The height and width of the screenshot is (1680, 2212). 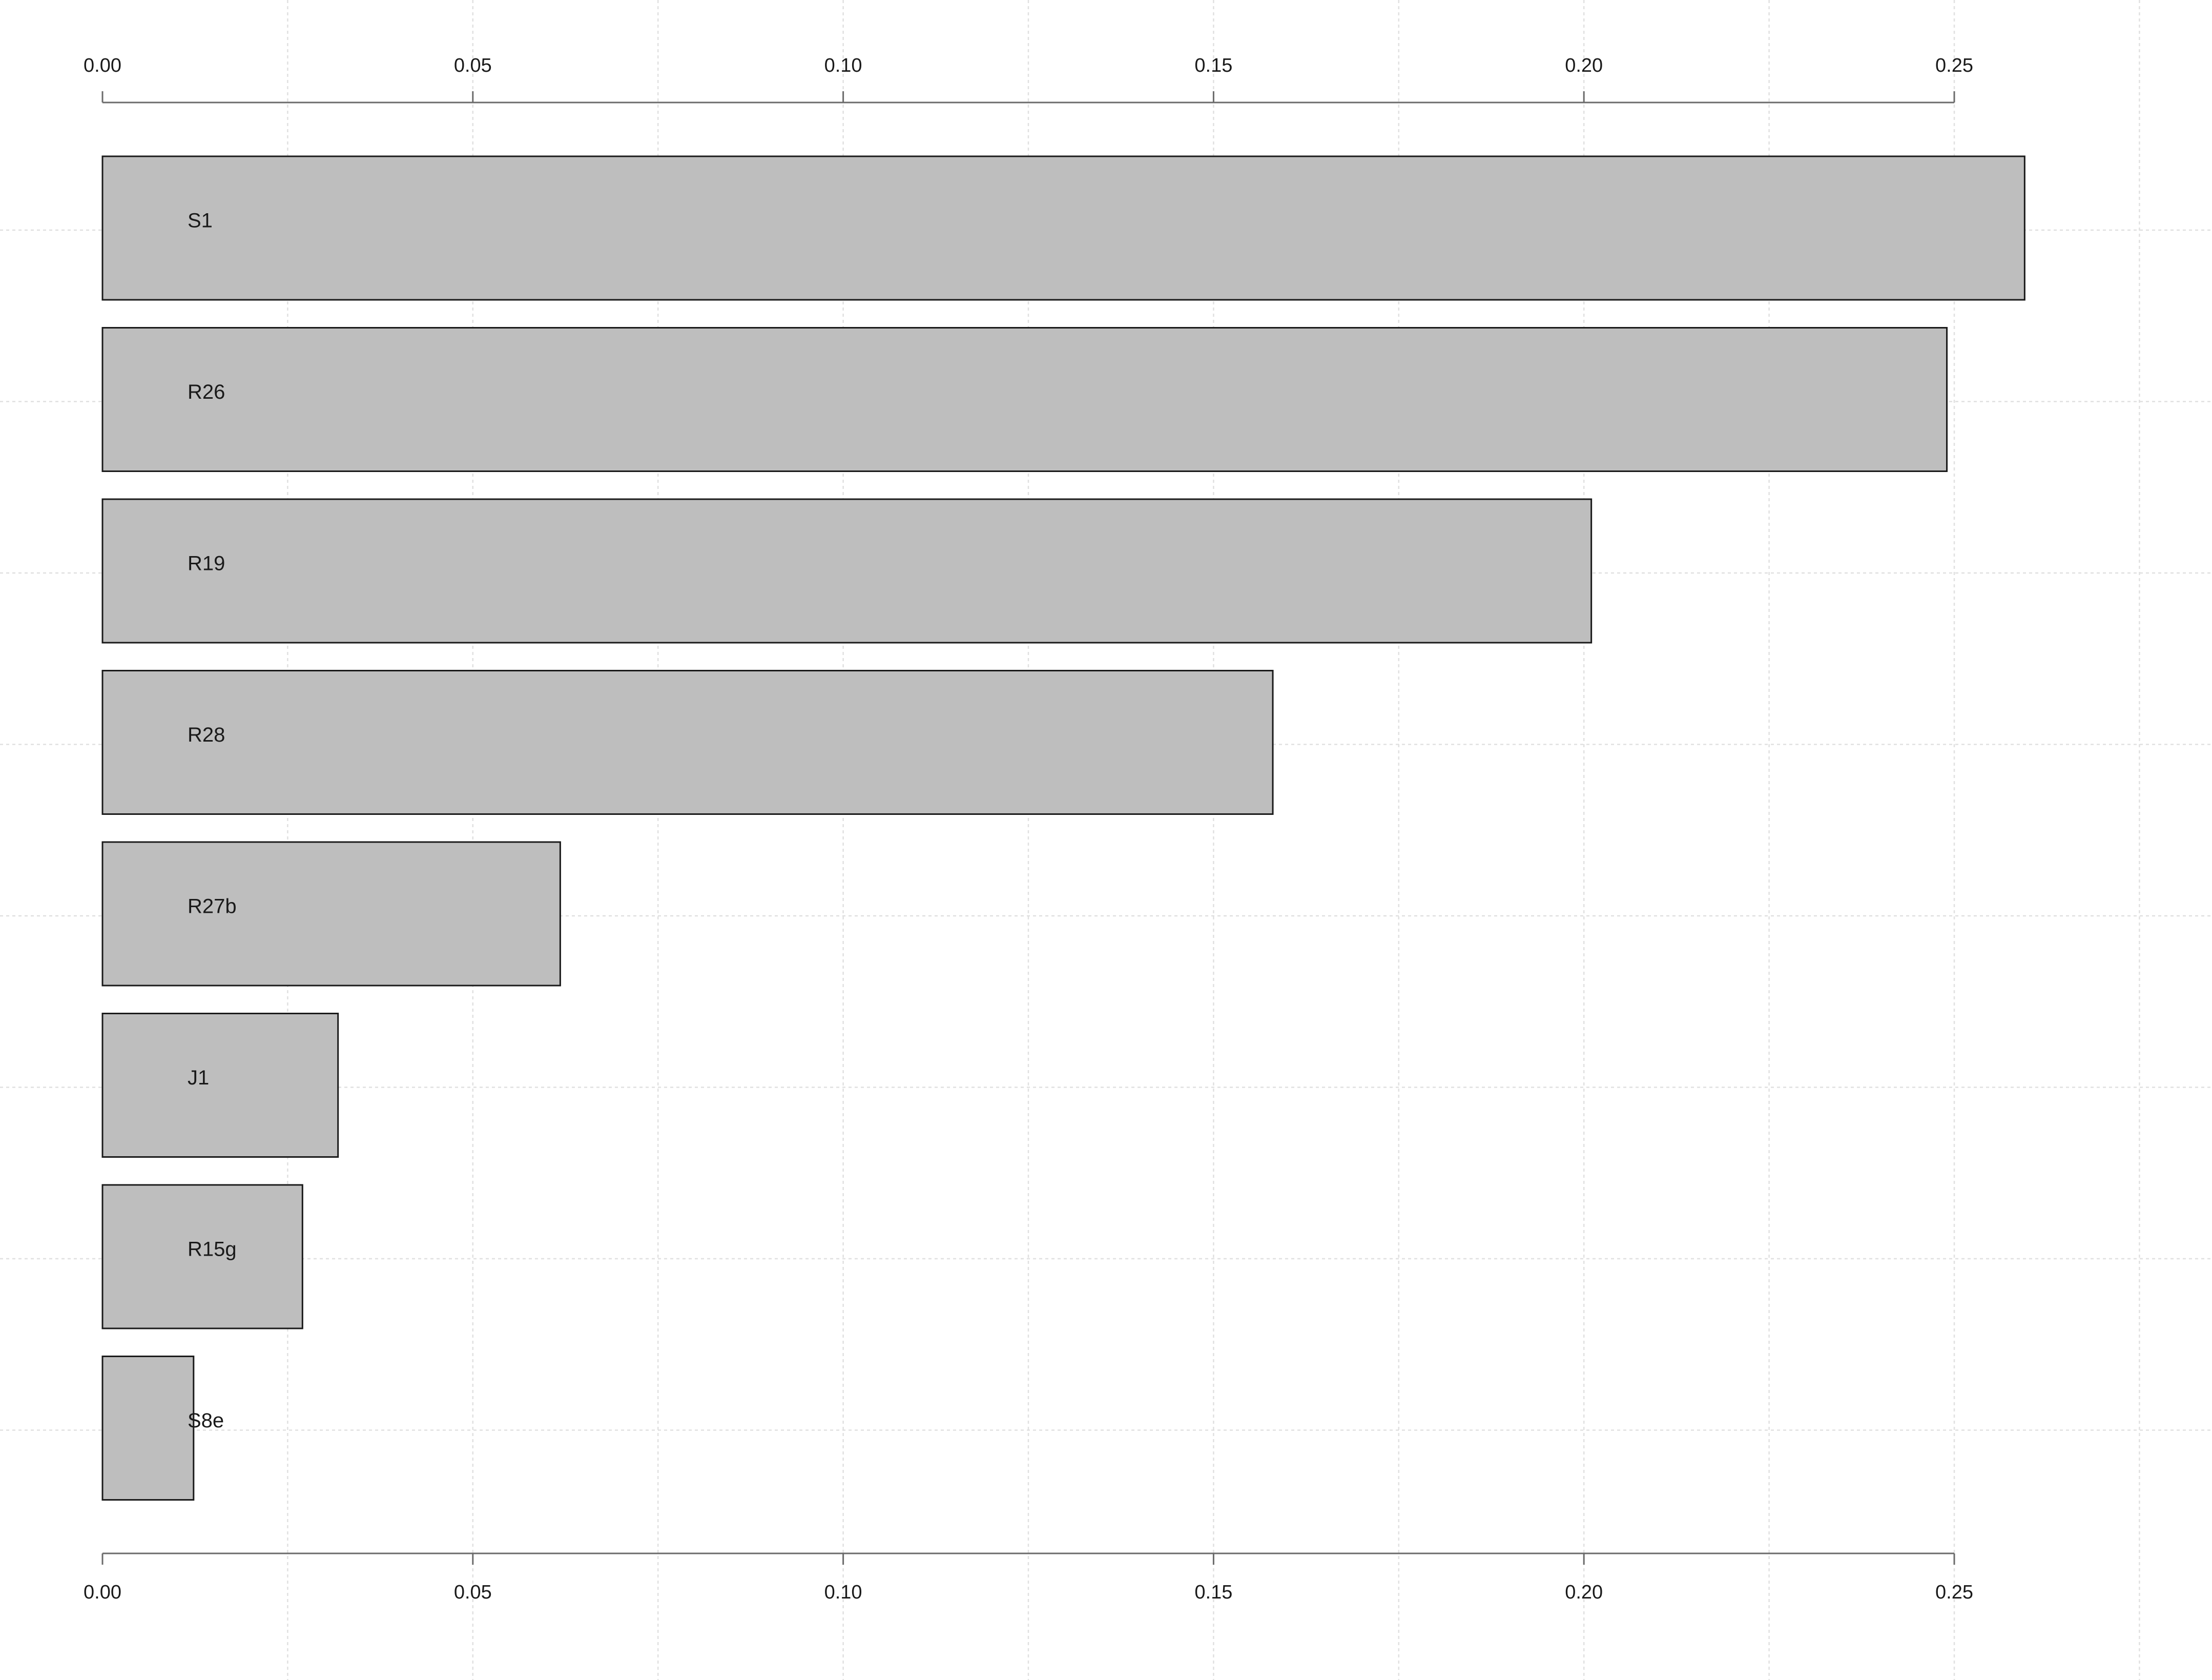 What do you see at coordinates (212, 906) in the screenshot?
I see `bar-label-r27b: R27b` at bounding box center [212, 906].